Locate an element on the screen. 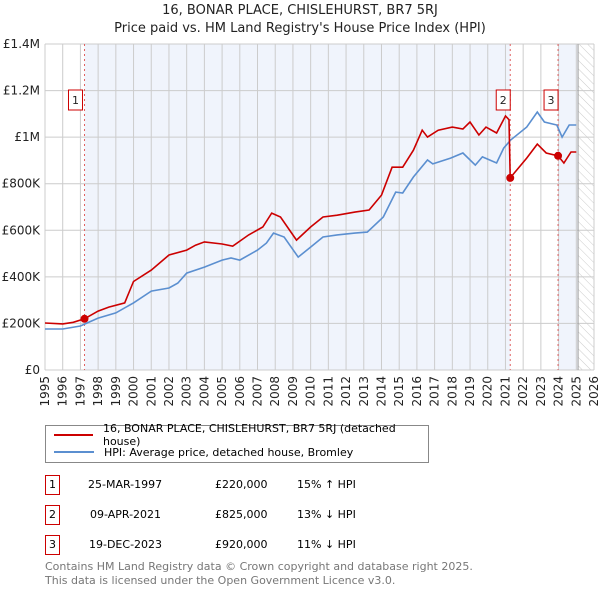  x-tick-label: 2014 is located at coordinates (381, 391).